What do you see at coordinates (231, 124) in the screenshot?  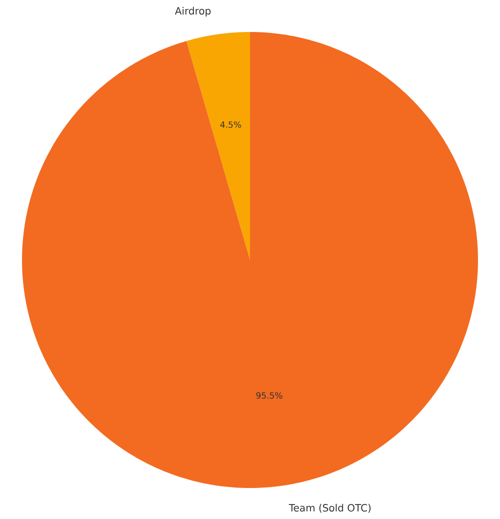 I see `data-label: 4.5%` at bounding box center [231, 124].